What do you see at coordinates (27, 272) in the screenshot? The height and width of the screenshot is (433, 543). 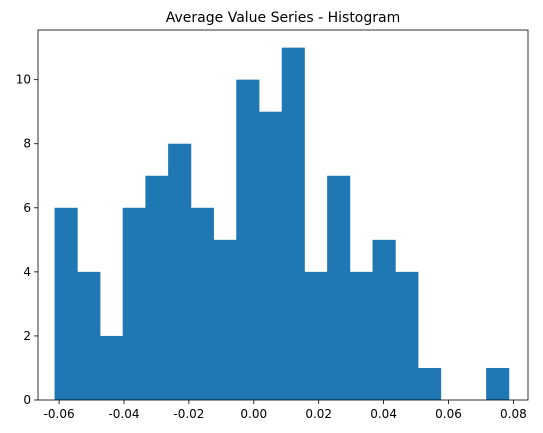 I see `y-tick-label: 4` at bounding box center [27, 272].